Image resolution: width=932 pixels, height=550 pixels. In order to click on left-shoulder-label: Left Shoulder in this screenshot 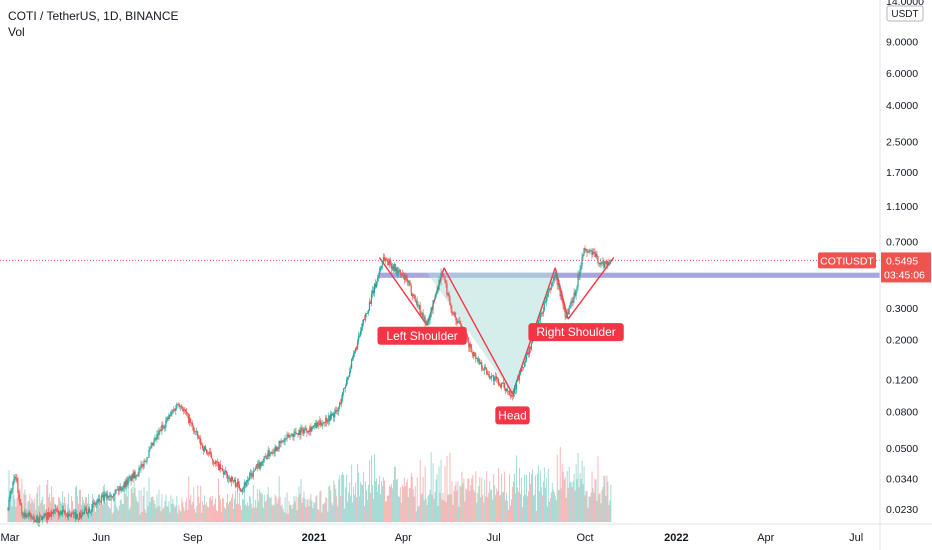, I will do `click(422, 335)`.